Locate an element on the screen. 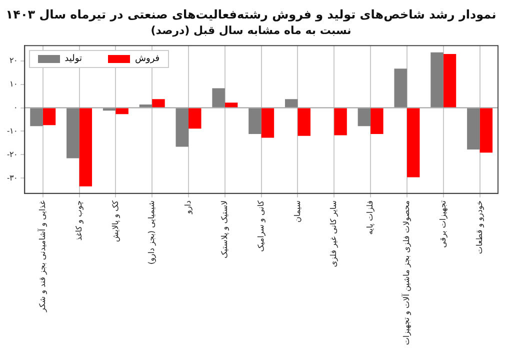 The image size is (510, 348). y-tick-label: ۱۰ is located at coordinates (14, 84).